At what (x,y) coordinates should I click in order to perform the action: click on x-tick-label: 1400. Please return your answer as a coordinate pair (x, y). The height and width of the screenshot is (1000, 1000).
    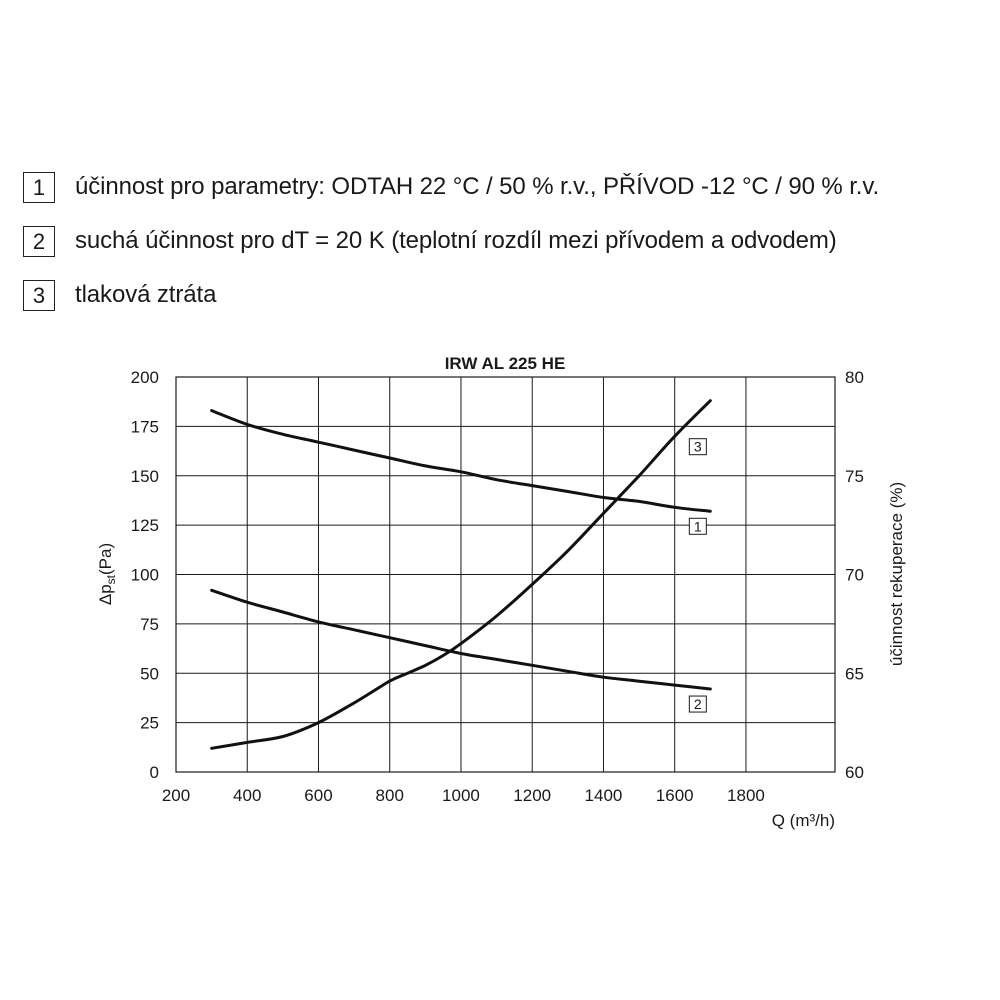
    Looking at the image, I should click on (604, 795).